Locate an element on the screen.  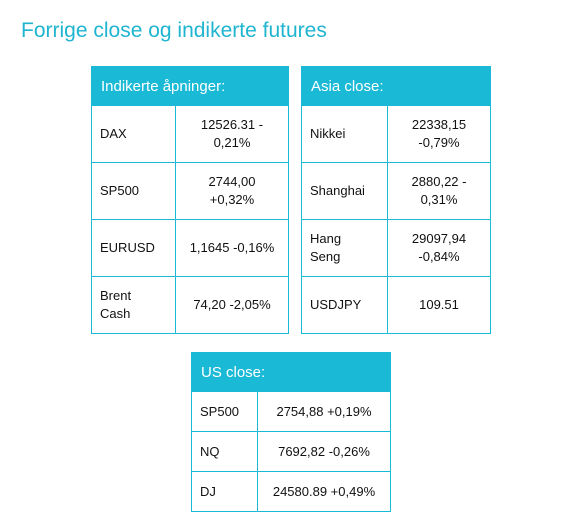
instrument-name: DAX is located at coordinates (133, 134).